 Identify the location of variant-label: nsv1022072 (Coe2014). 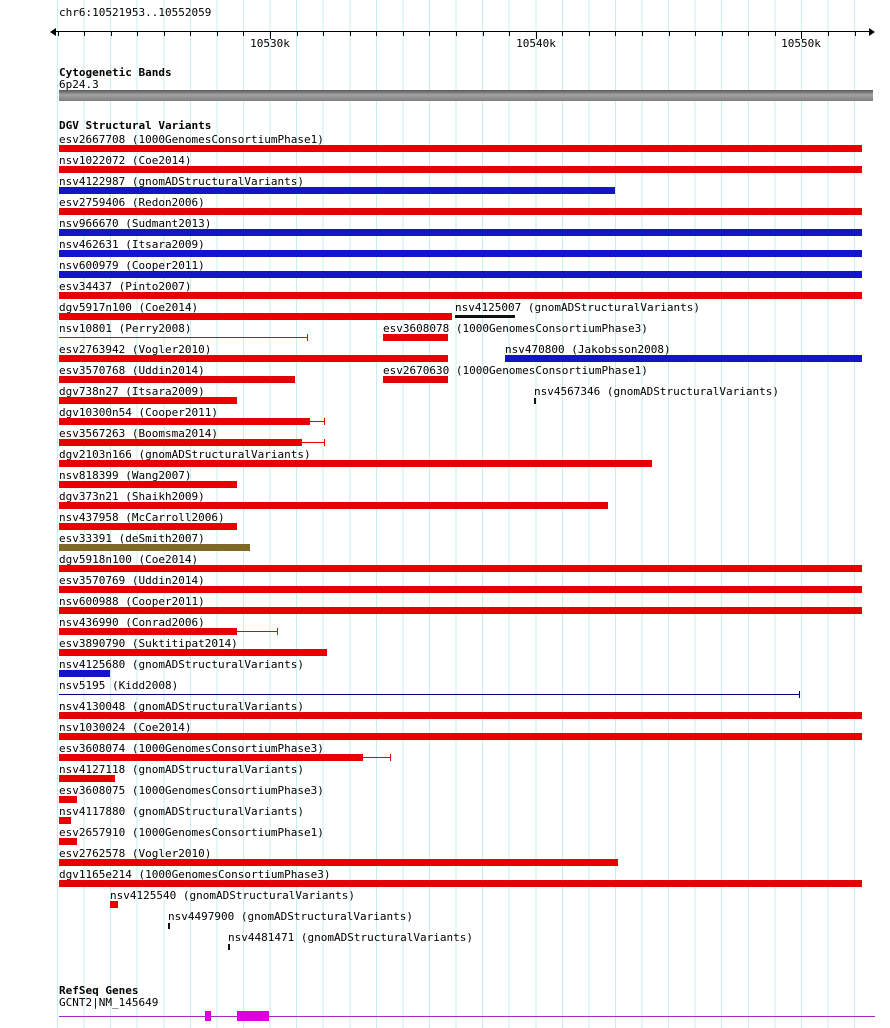
(125, 160).